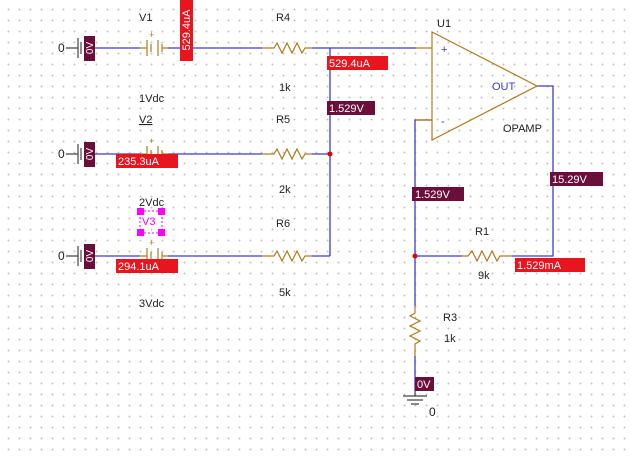 This screenshot has height=457, width=631. What do you see at coordinates (153, 58) in the screenshot?
I see `source-v1: + V1 1Vdc` at bounding box center [153, 58].